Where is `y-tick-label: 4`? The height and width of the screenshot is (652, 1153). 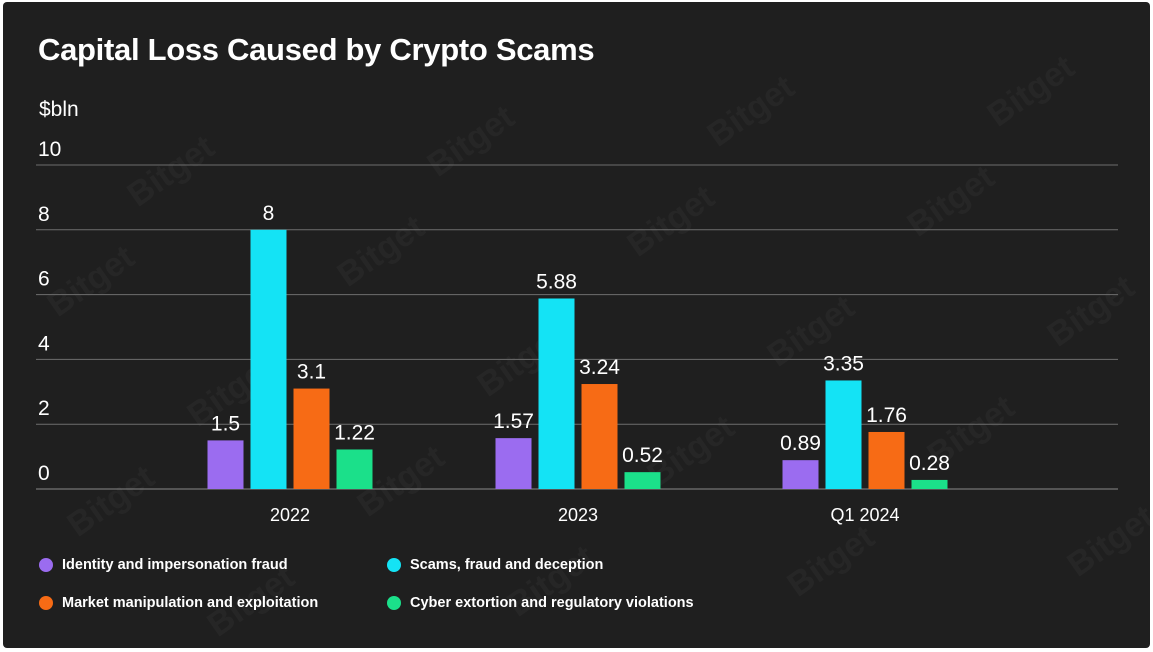 y-tick-label: 4 is located at coordinates (44, 343).